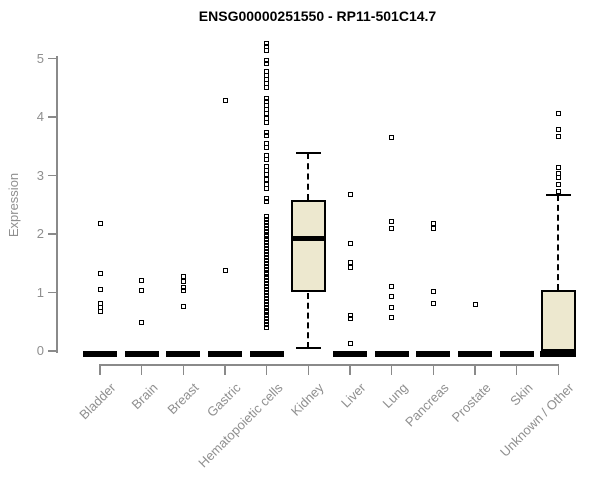 This screenshot has height=500, width=600. Describe the element at coordinates (97, 401) in the screenshot. I see `x-tick-label: Bladder` at that location.